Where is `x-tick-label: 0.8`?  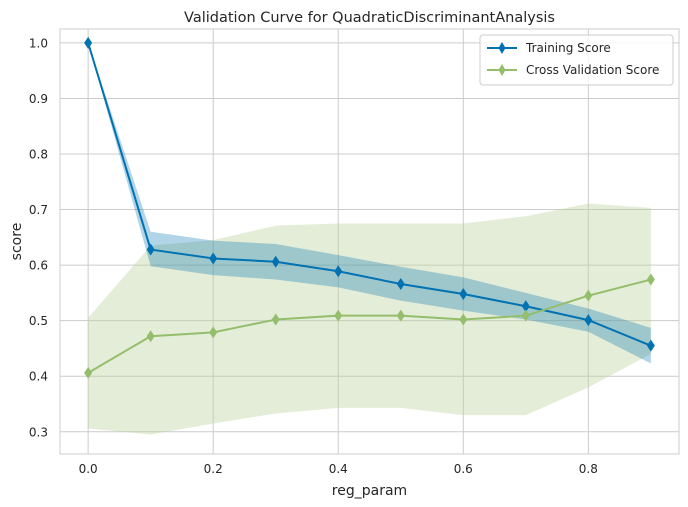
x-tick-label: 0.8 is located at coordinates (588, 469).